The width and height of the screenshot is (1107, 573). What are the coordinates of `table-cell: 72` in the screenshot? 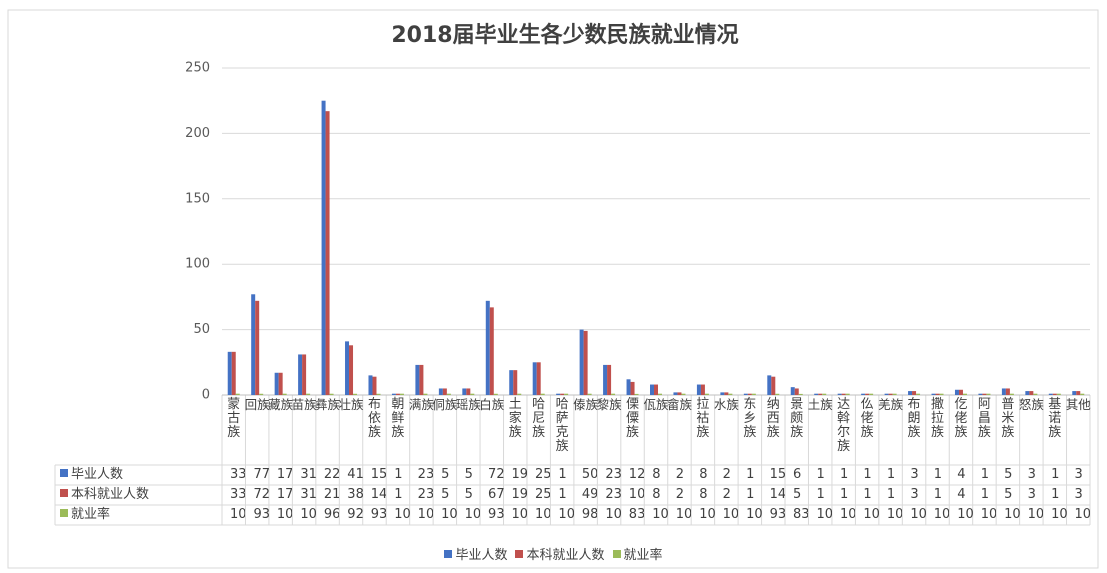 It's located at (261, 494).